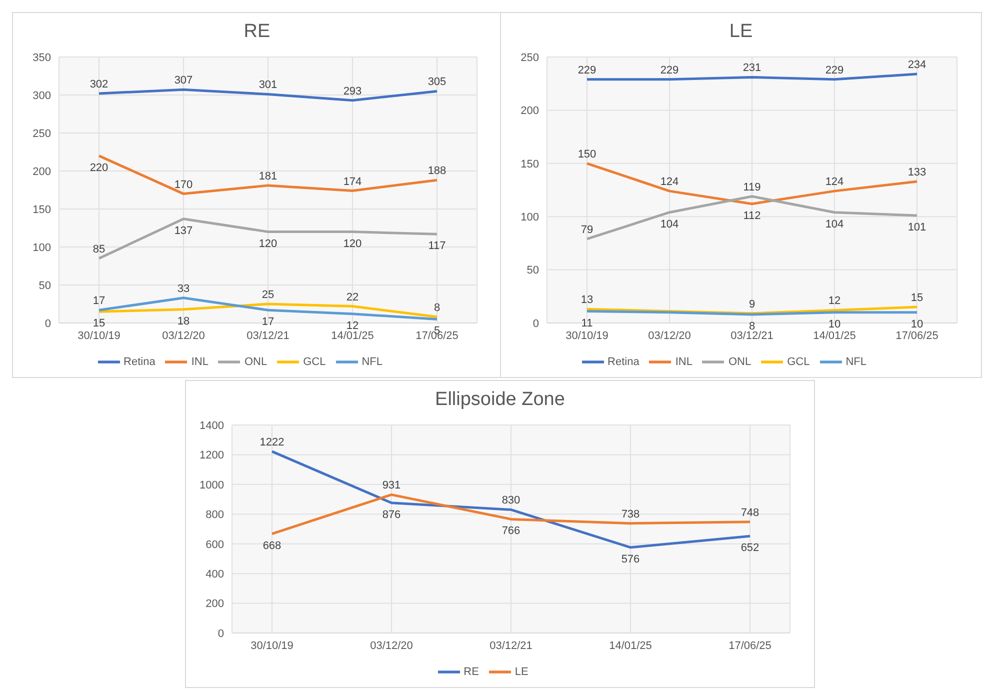 The width and height of the screenshot is (986, 691). I want to click on data-label: 85, so click(99, 249).